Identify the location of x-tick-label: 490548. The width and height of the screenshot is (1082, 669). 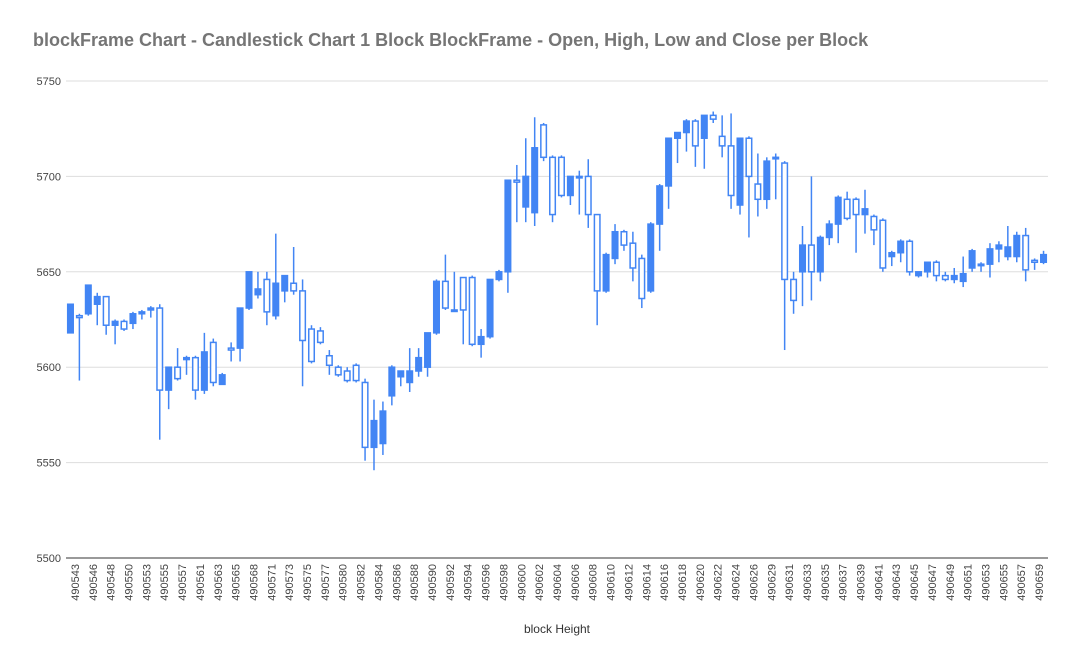
(112, 582).